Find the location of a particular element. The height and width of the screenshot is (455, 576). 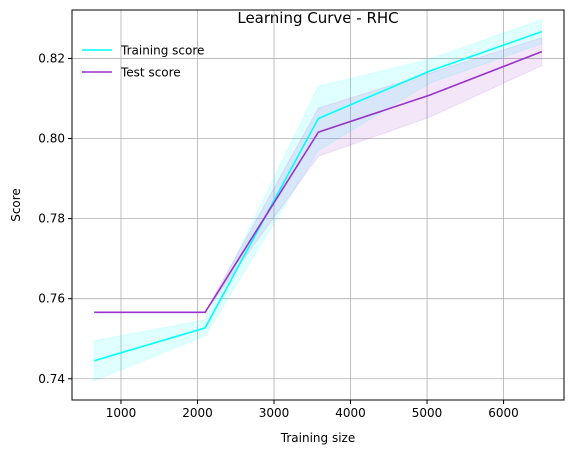

y-tick-label: 0.74 is located at coordinates (51, 379).